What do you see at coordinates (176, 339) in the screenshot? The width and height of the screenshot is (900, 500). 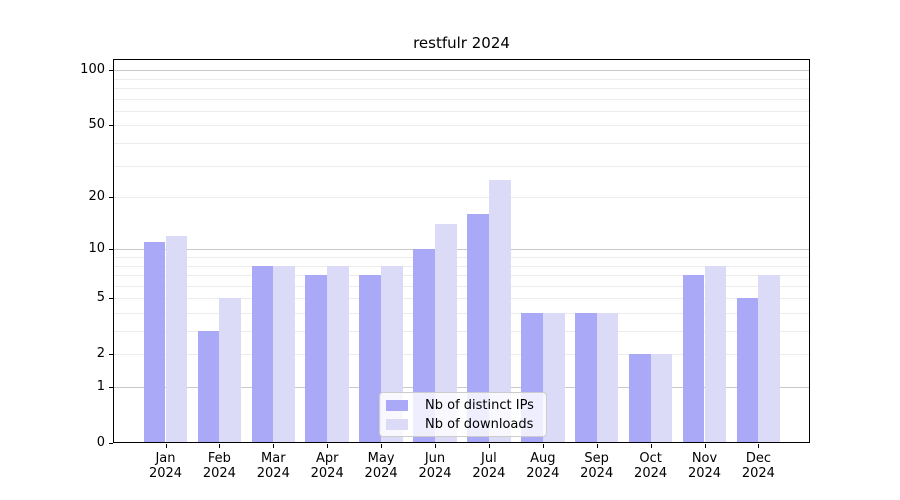 I see `bar-downloads-jan` at bounding box center [176, 339].